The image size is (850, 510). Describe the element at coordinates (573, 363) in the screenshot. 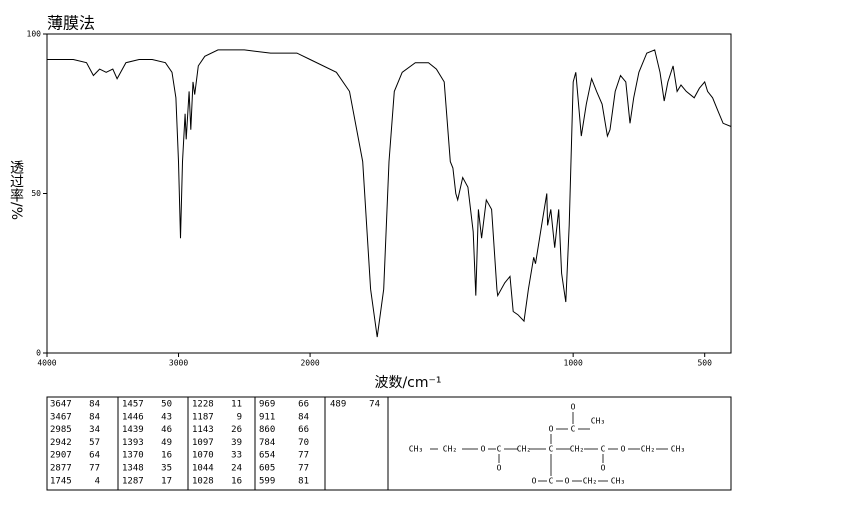

I see `x-tick-label: 1000` at that location.